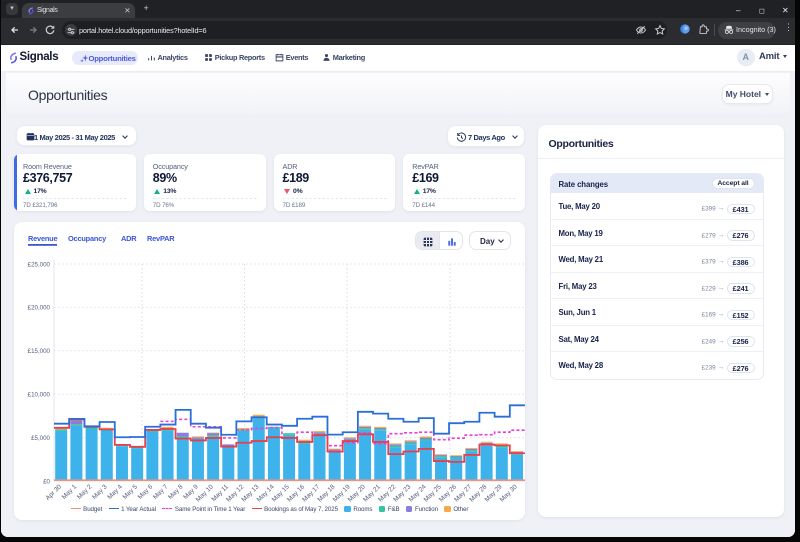 The height and width of the screenshot is (542, 800). I want to click on svg-text: May 8, so click(176, 492).